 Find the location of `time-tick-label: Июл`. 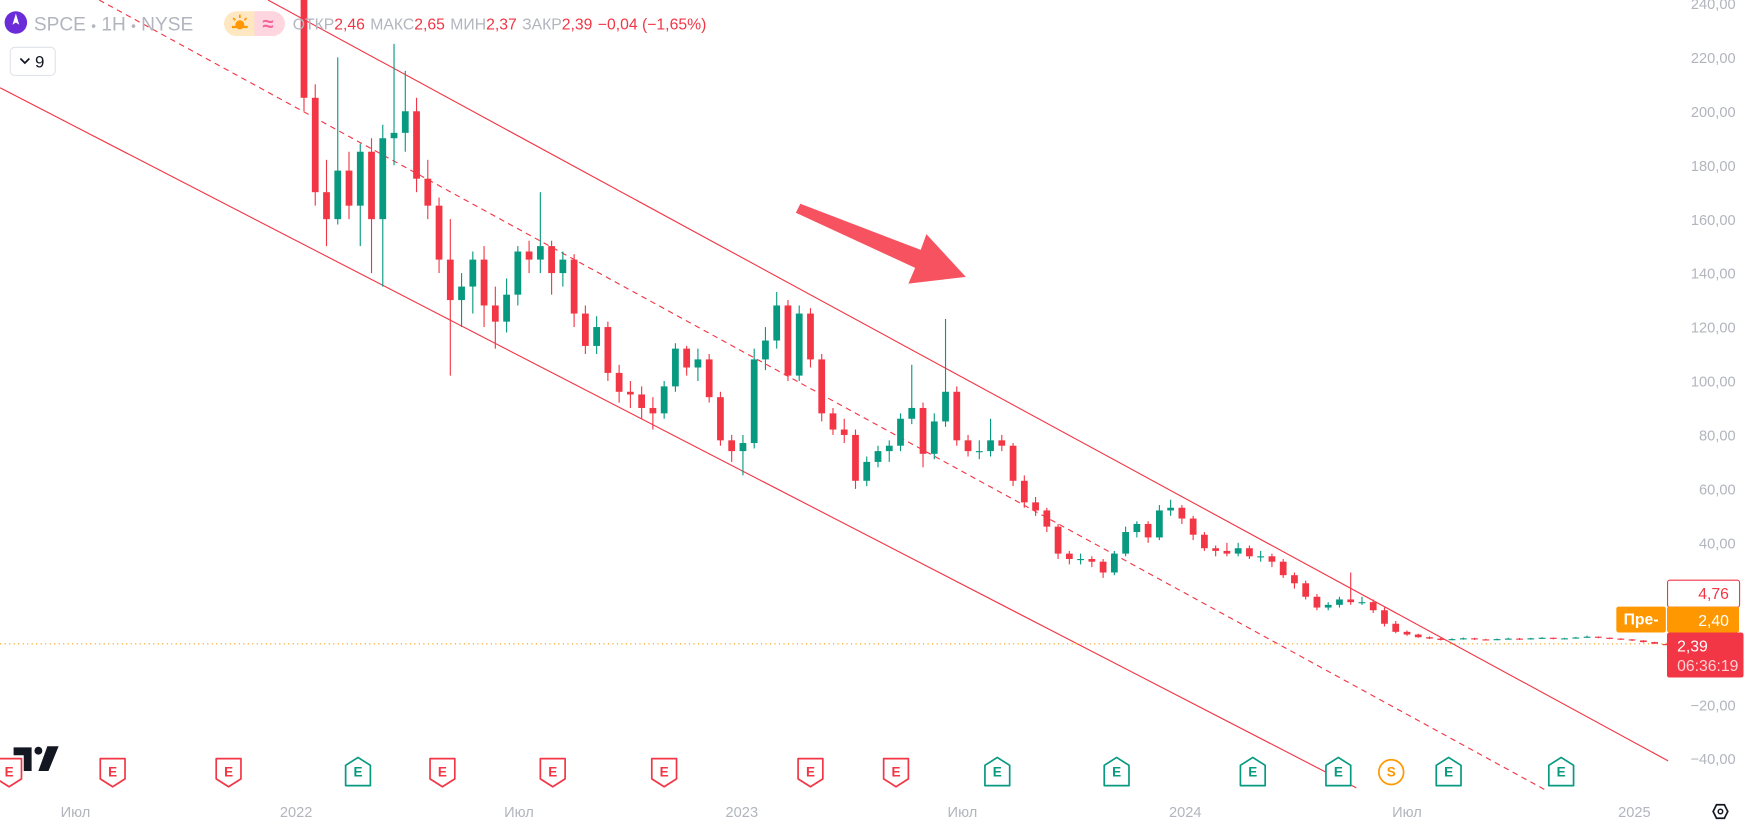

time-tick-label: Июл is located at coordinates (519, 813).